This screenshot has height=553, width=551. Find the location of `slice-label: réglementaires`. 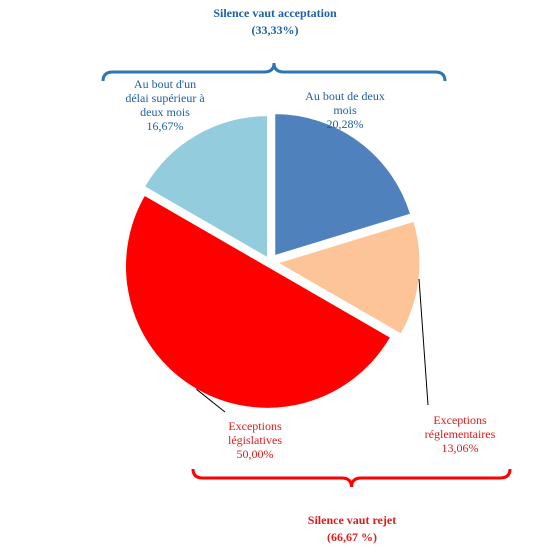

slice-label: réglementaires is located at coordinates (460, 434).